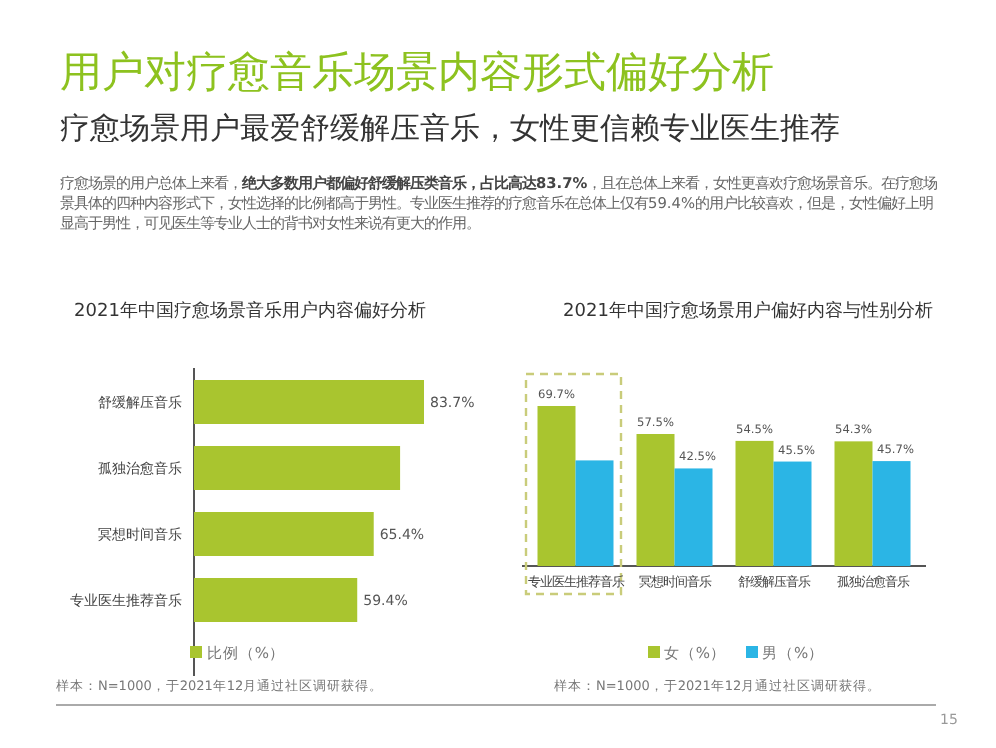 The width and height of the screenshot is (996, 748). Describe the element at coordinates (417, 73) in the screenshot. I see `text: 用户对疗愈音乐场景内容形式偏好分析` at that location.